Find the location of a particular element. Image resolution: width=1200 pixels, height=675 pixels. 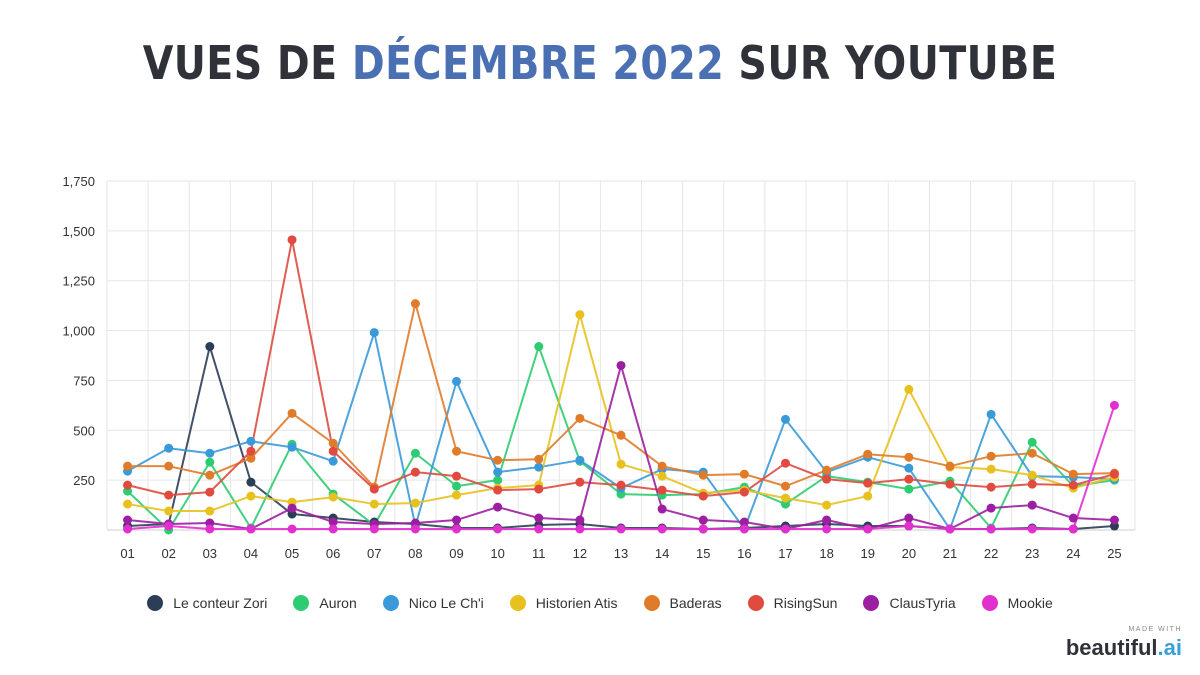

brand-logo: MADE WITH beautiful.ai is located at coordinates (1124, 643).